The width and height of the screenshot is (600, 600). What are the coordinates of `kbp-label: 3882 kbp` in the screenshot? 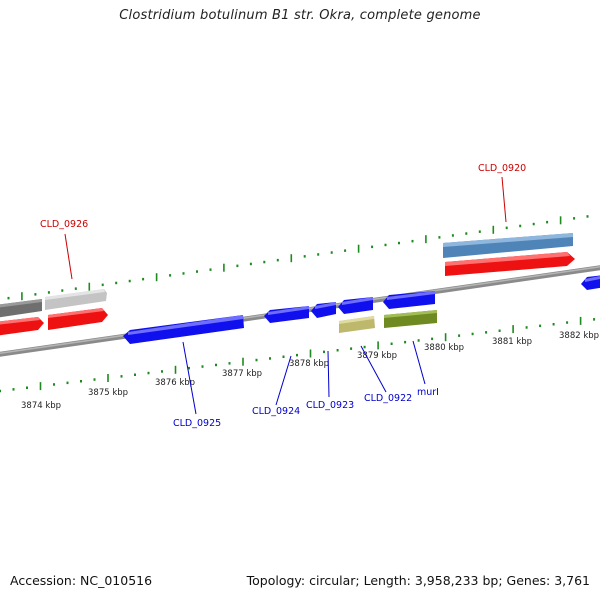 It's located at (579, 336).